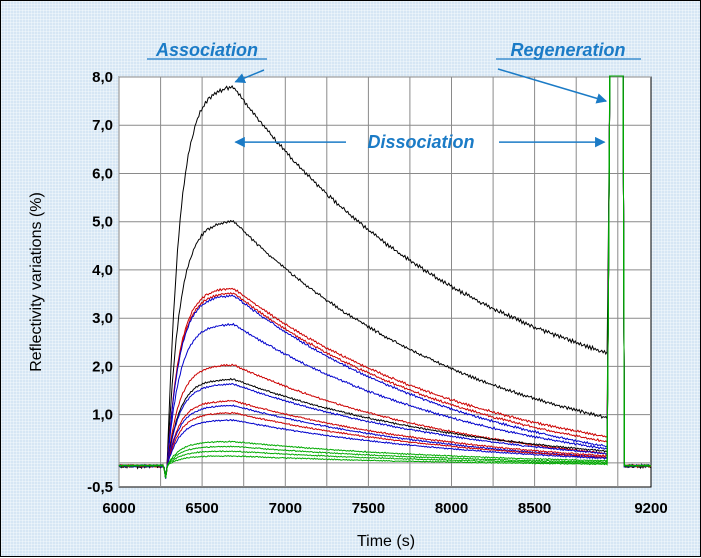  Describe the element at coordinates (206, 50) in the screenshot. I see `association-label: Association` at that location.